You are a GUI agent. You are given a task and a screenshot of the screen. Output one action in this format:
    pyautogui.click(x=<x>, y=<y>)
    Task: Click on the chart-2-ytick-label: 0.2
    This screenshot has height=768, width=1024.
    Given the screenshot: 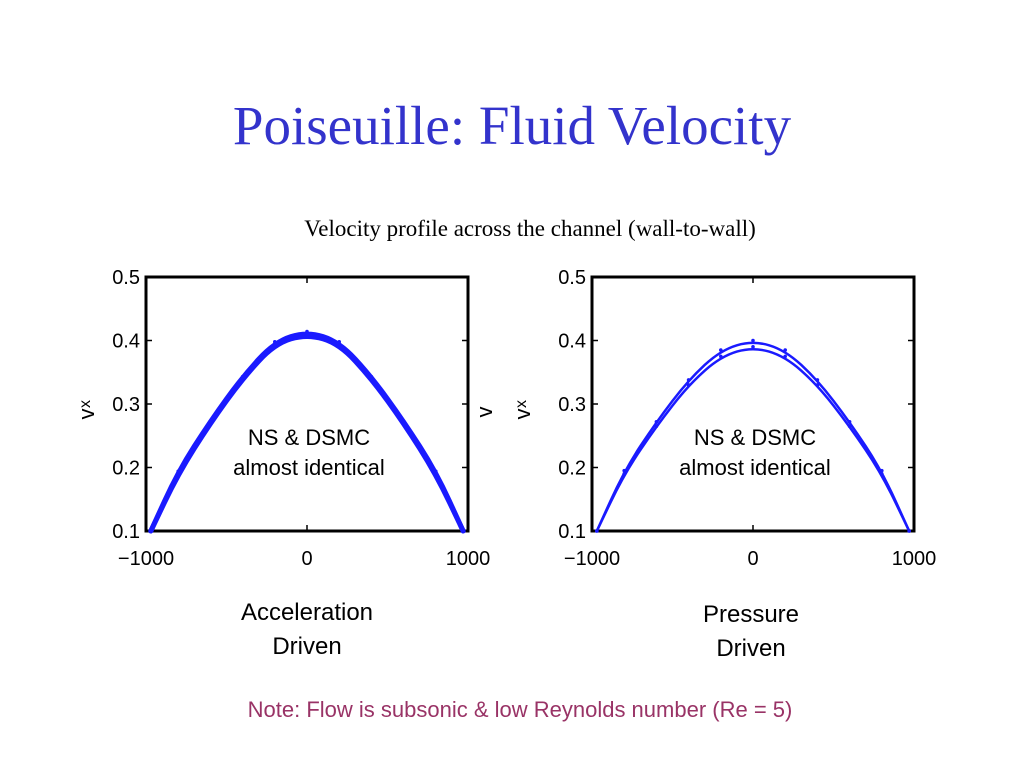 What is the action you would take?
    pyautogui.click(x=572, y=469)
    